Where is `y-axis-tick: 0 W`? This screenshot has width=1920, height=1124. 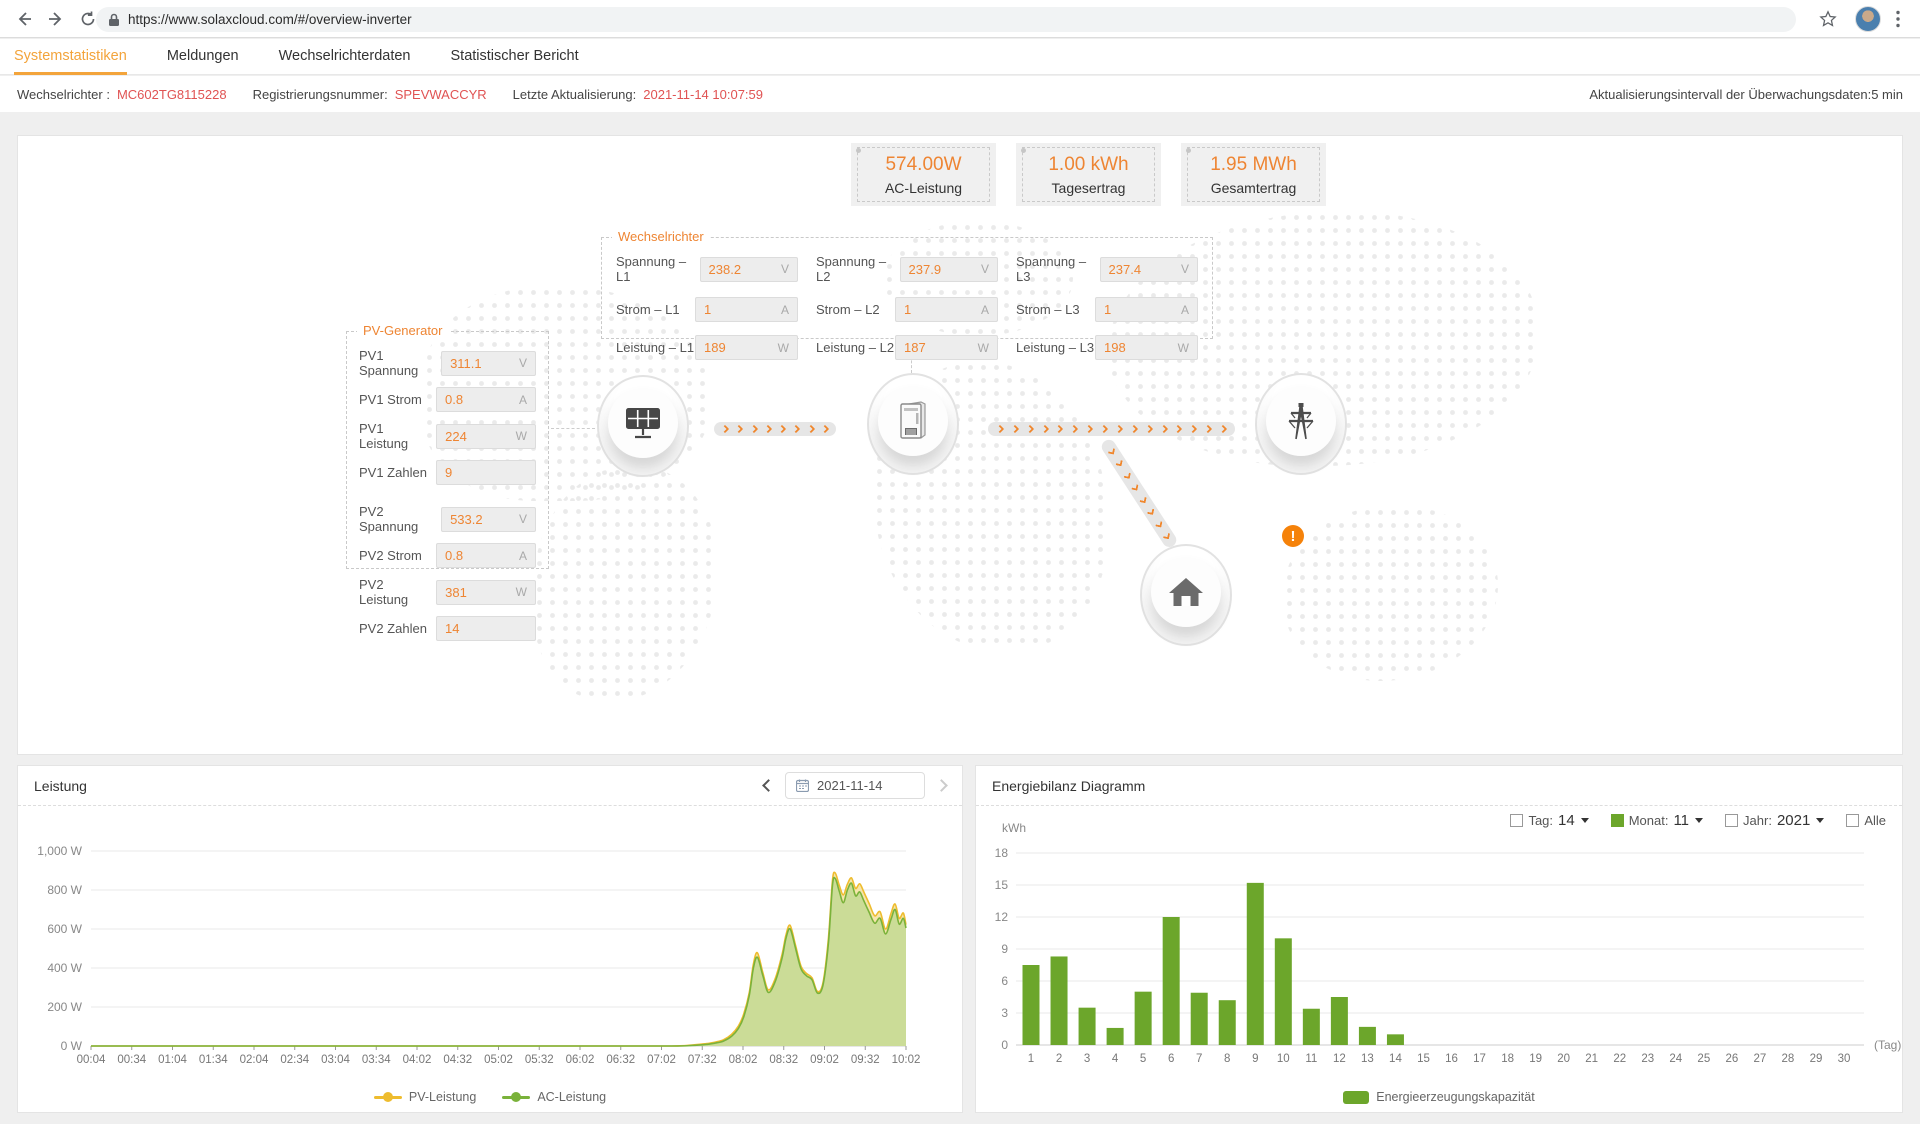
y-axis-tick: 0 W is located at coordinates (72, 1046).